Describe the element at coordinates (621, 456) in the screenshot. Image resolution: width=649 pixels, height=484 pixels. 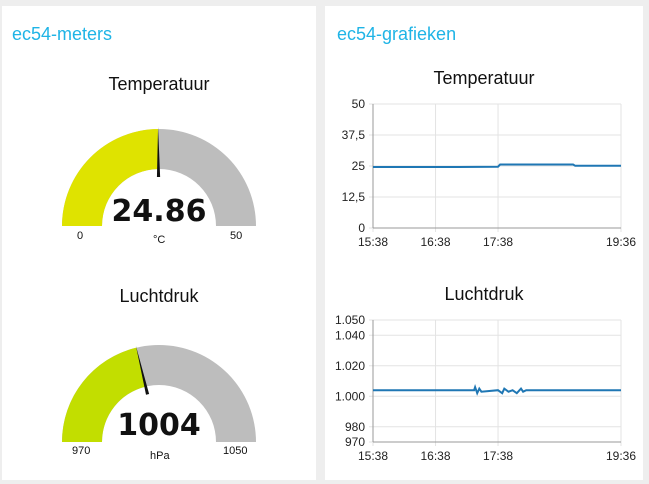
I see `pressure-chart-x-tick-label: 19:36` at that location.